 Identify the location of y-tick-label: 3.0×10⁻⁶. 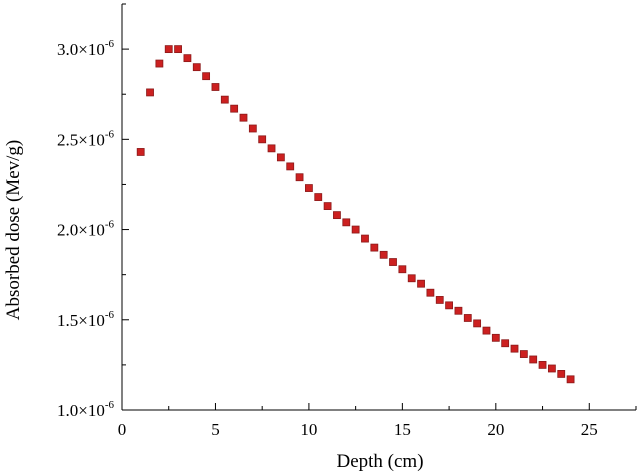
(86, 48).